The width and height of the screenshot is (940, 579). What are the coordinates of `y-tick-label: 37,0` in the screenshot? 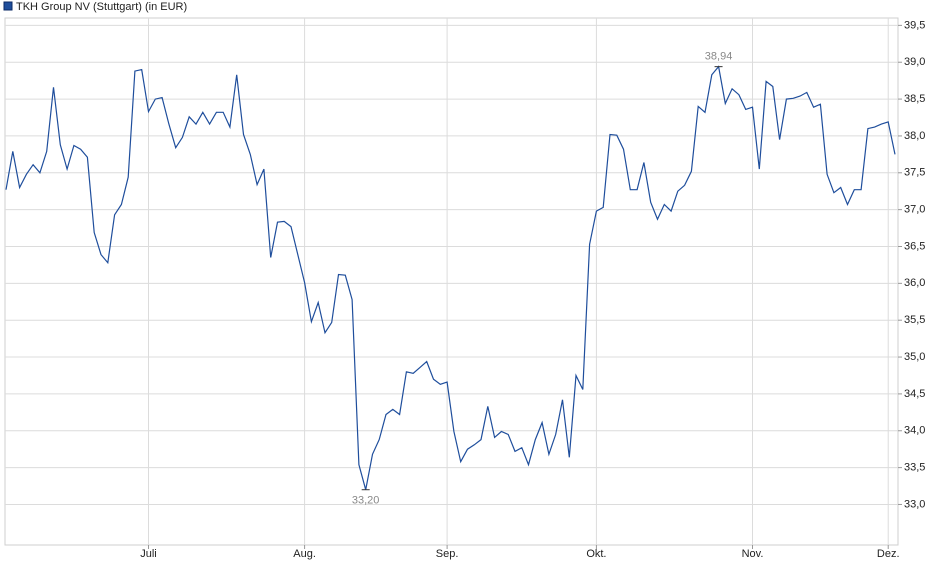 It's located at (914, 210).